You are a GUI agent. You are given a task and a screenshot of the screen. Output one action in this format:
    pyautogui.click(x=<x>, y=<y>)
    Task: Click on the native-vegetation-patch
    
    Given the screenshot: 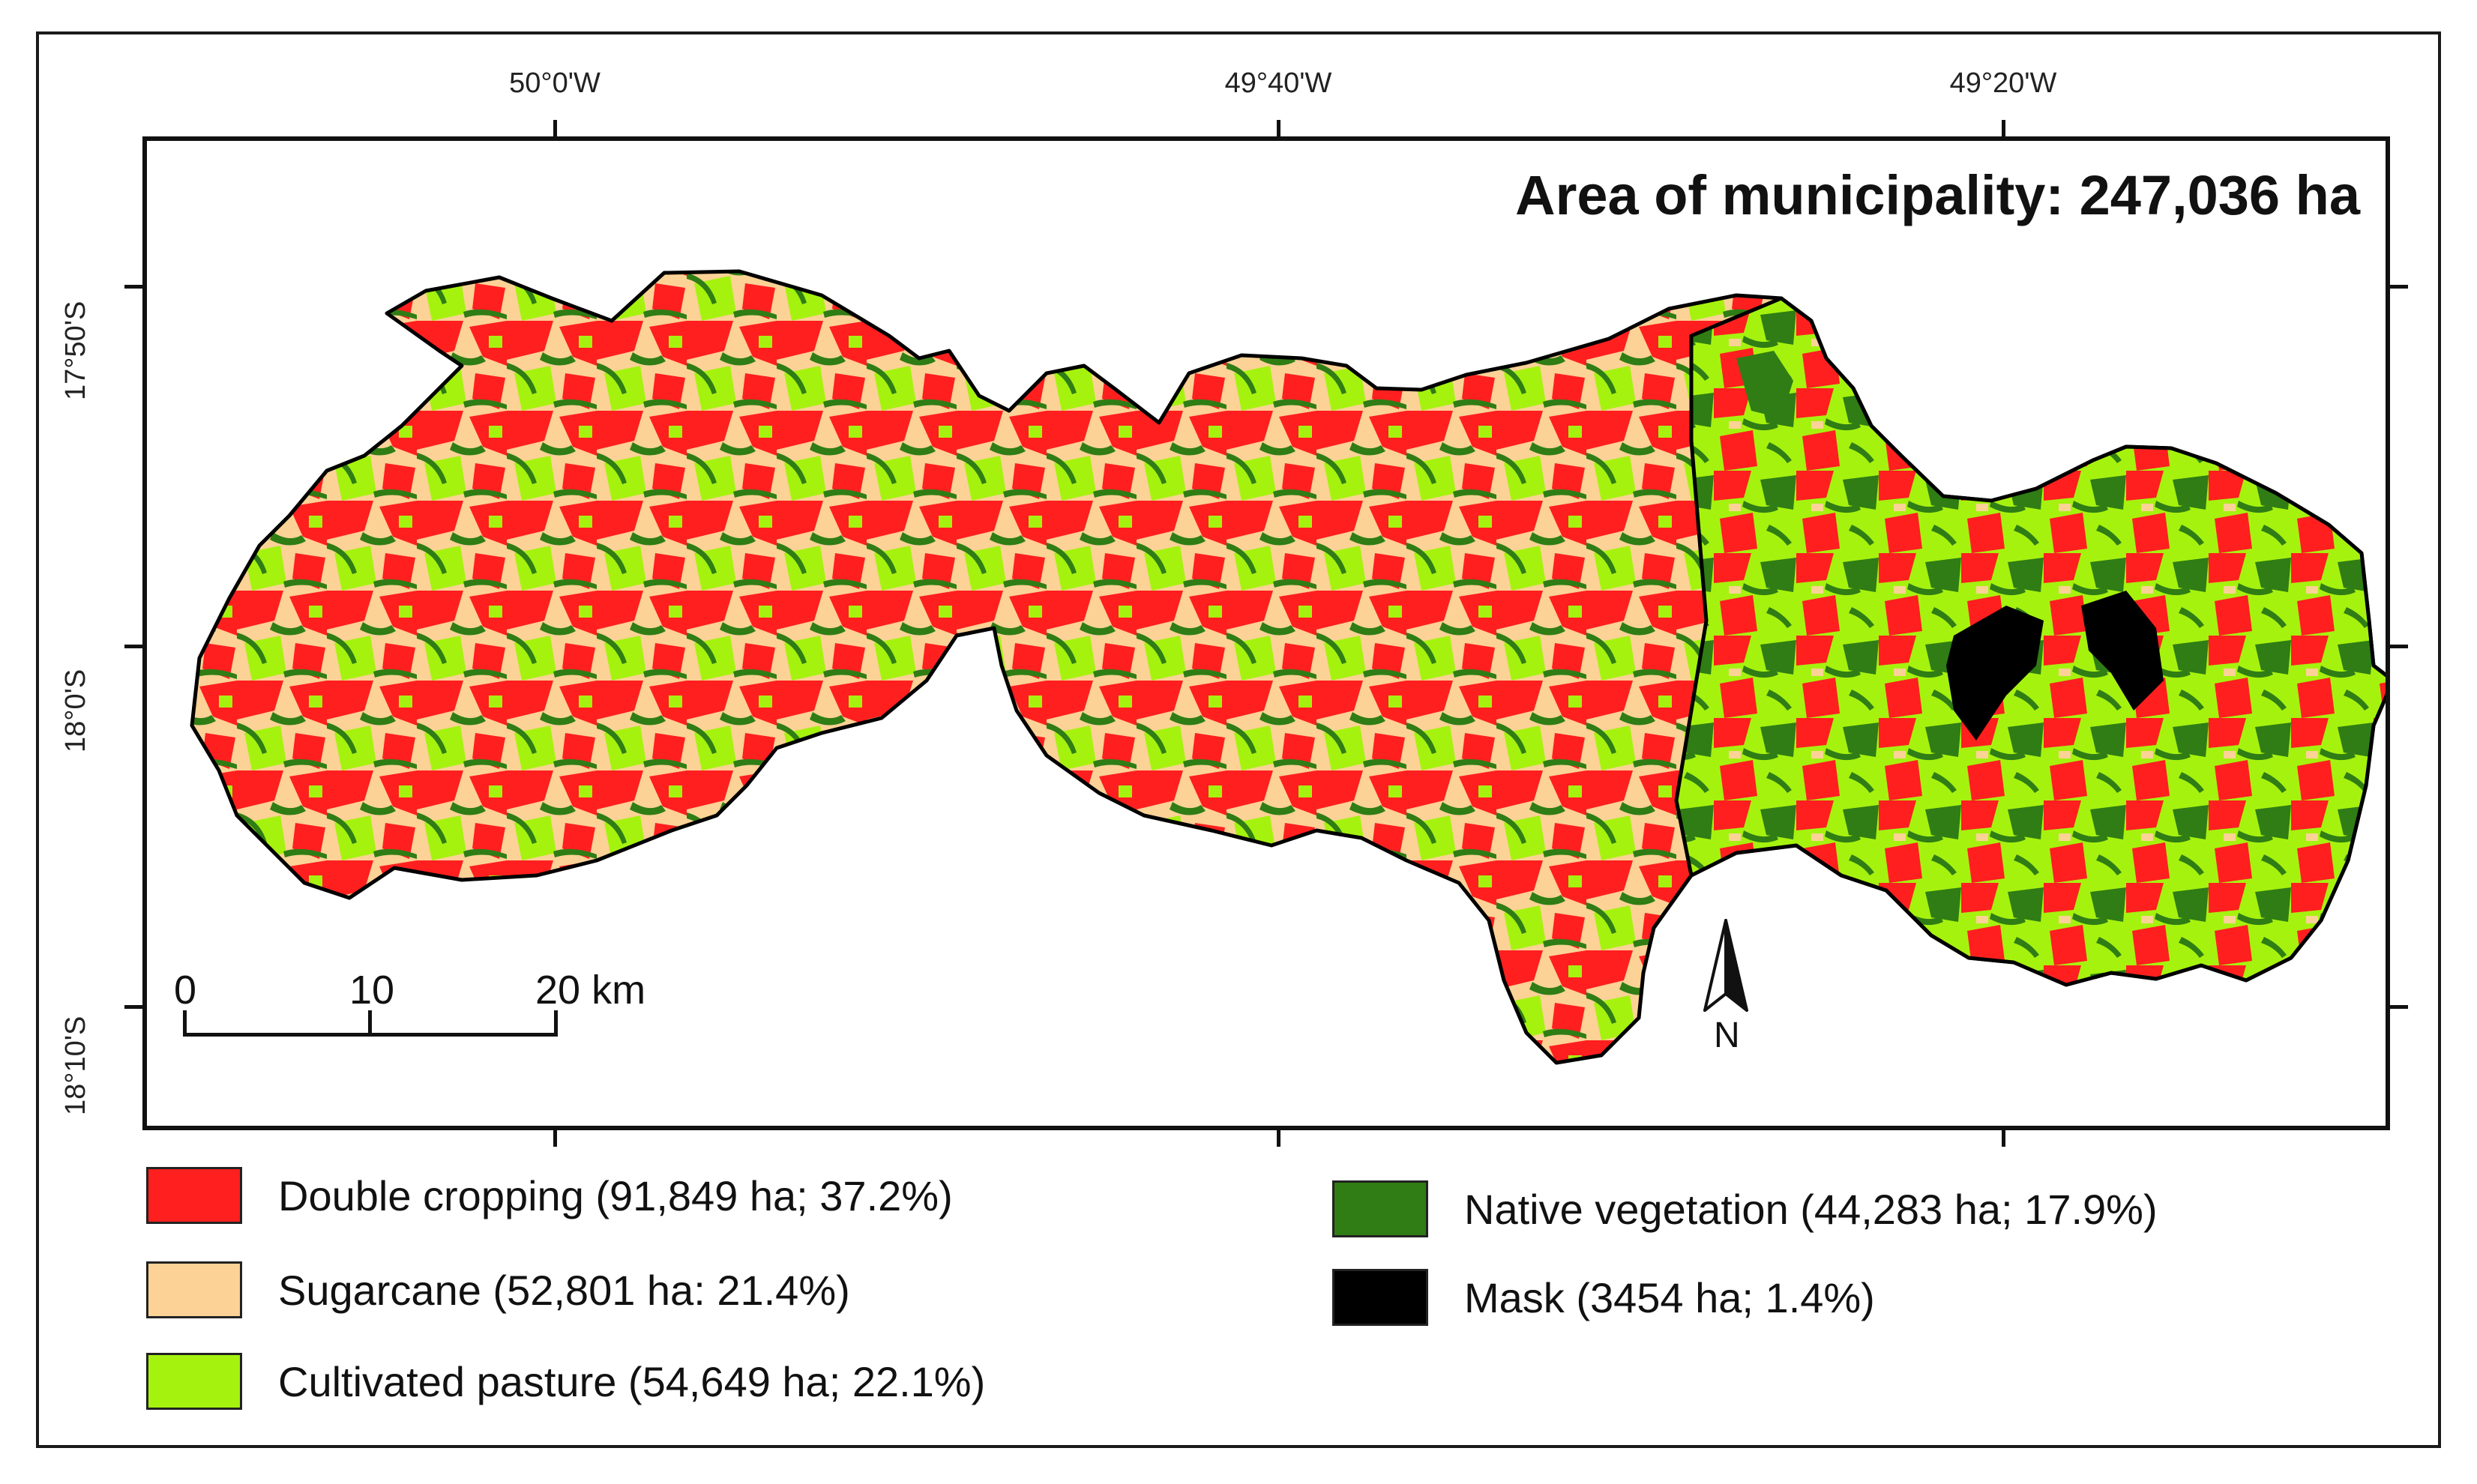 What is the action you would take?
    pyautogui.click(x=1764, y=385)
    